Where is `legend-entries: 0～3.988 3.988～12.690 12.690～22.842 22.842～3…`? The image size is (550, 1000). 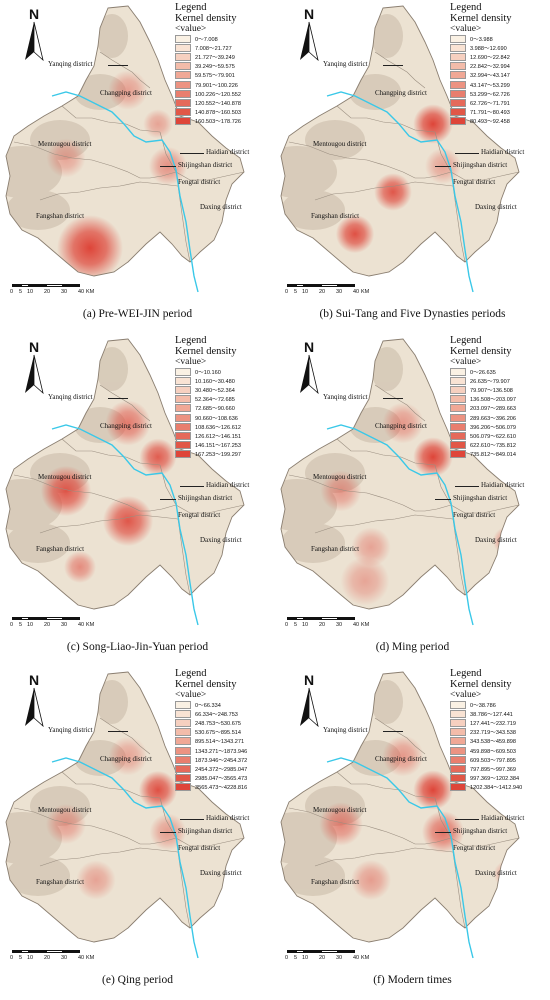 legend-entries: 0～3.988 3.988～12.690 12.690～22.842 22.842～3… is located at coordinates (500, 80).